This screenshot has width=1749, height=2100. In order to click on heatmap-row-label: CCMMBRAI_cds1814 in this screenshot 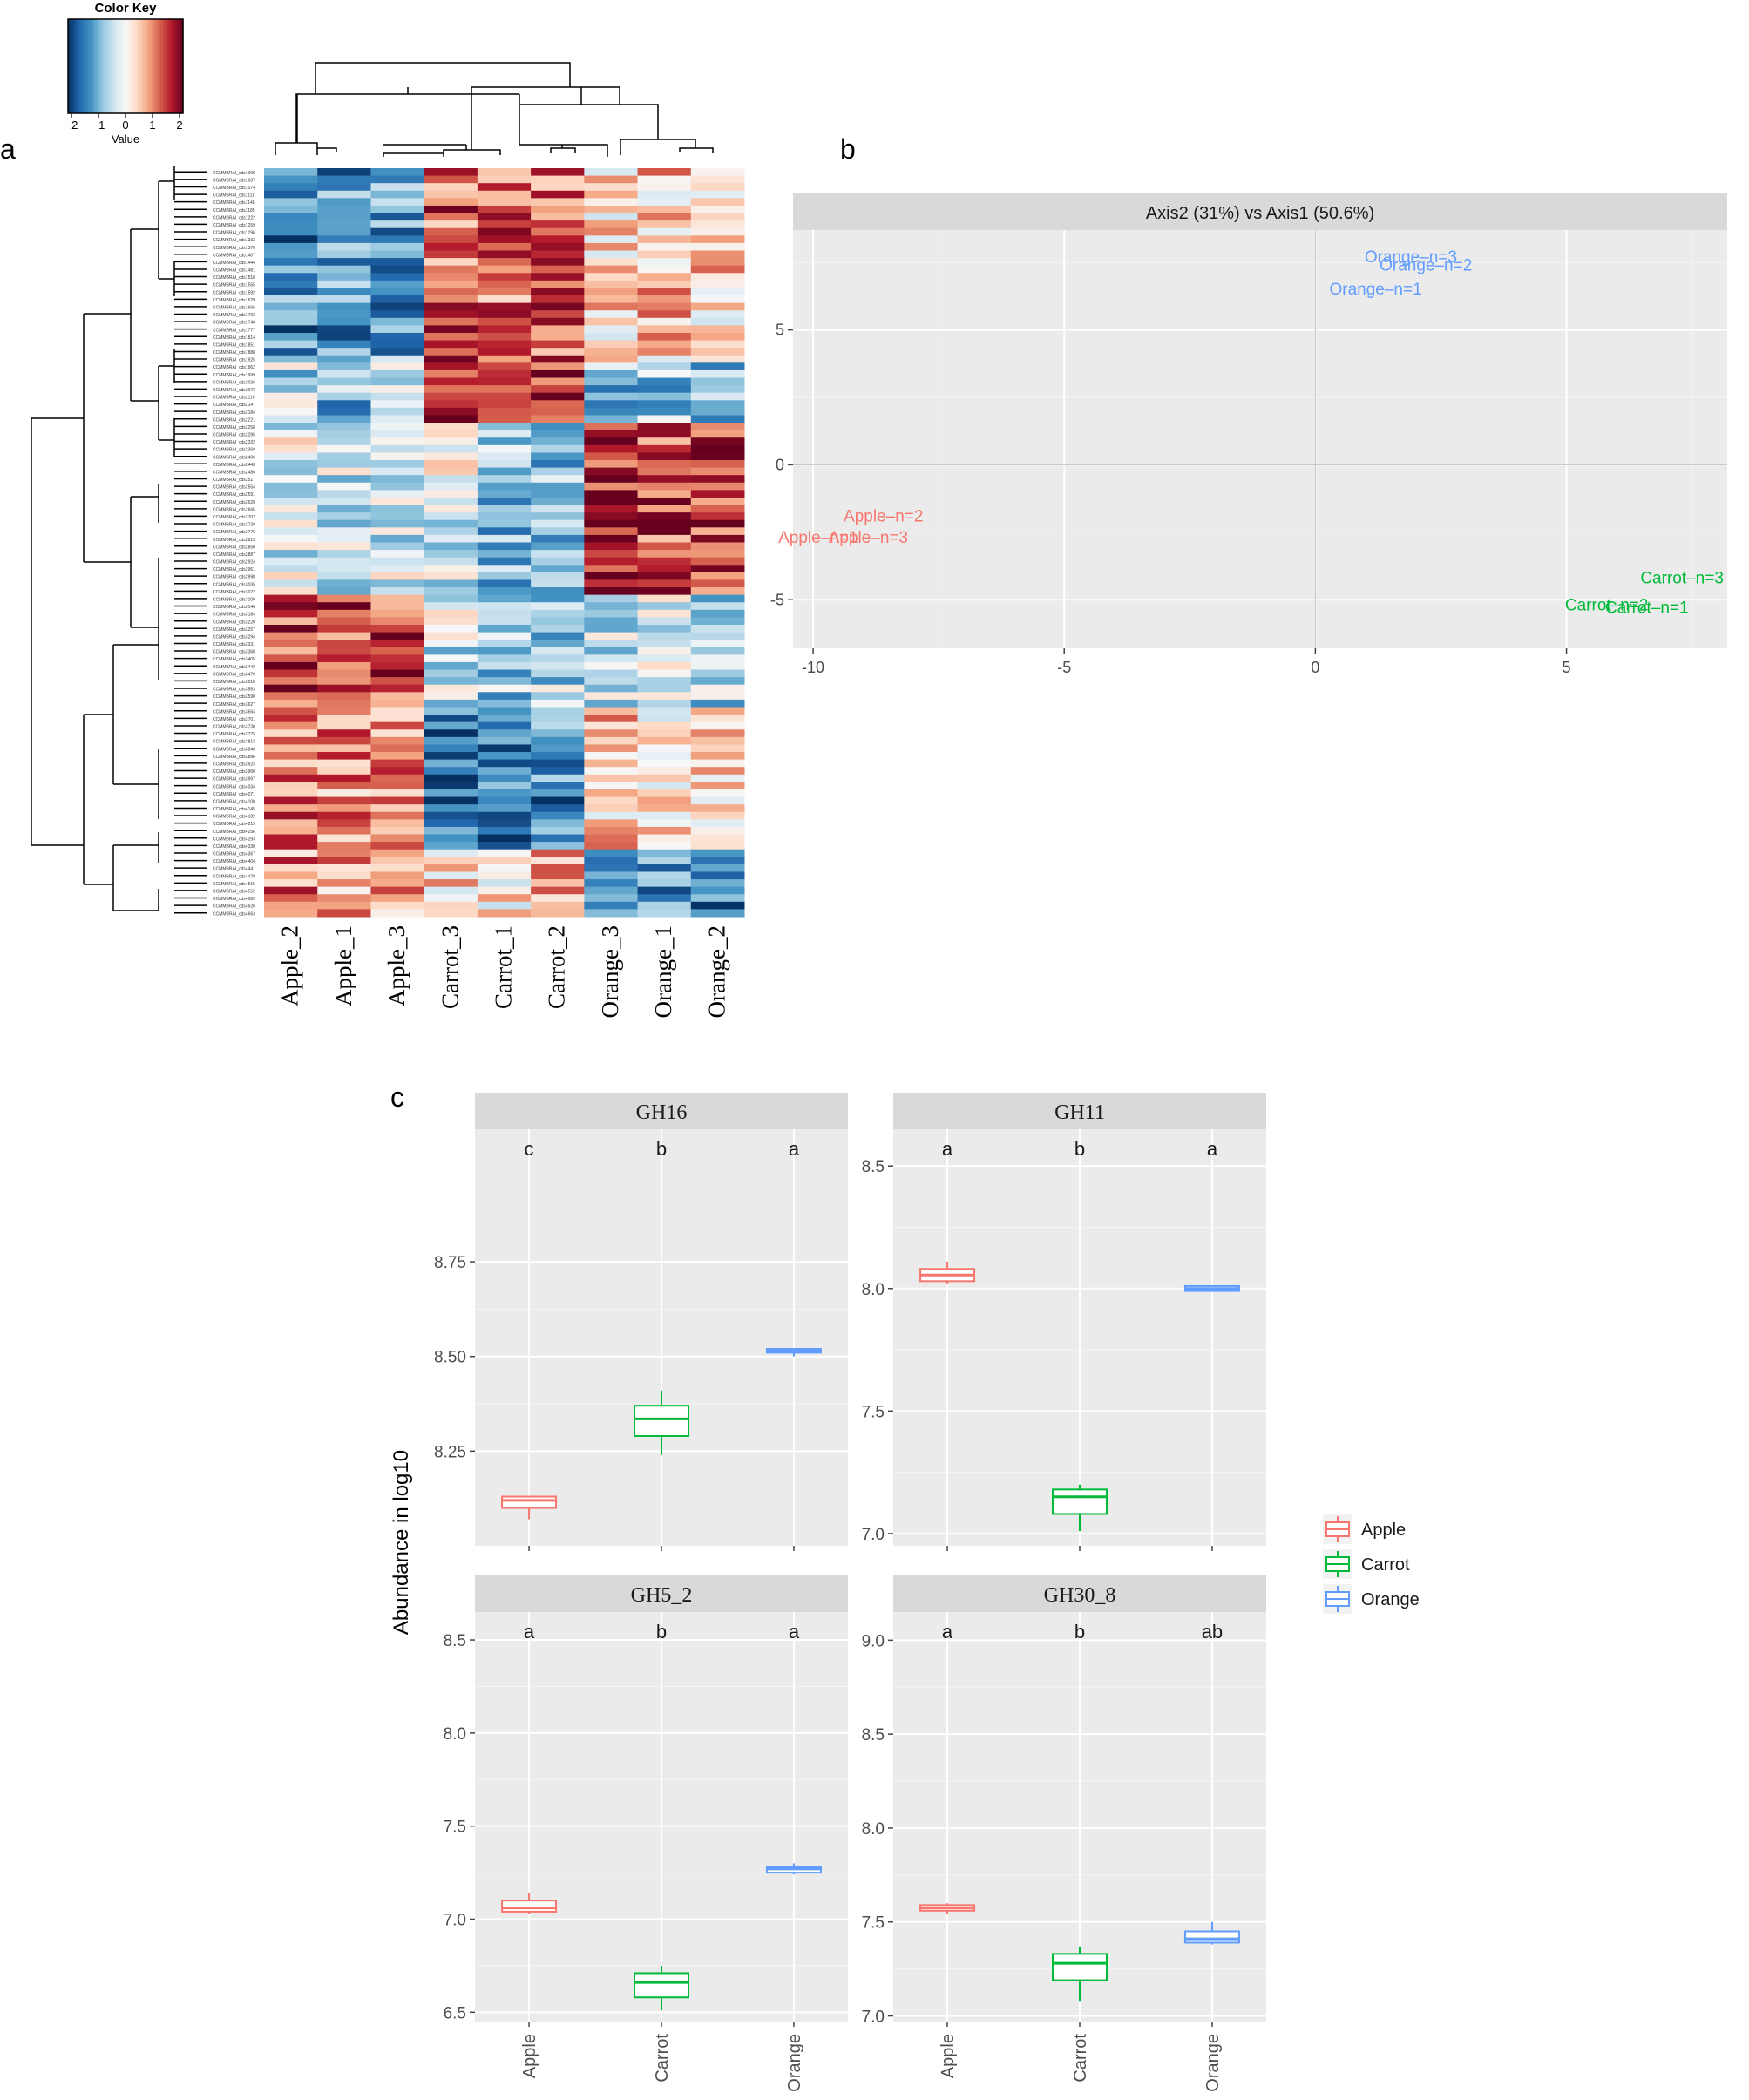, I will do `click(234, 338)`.